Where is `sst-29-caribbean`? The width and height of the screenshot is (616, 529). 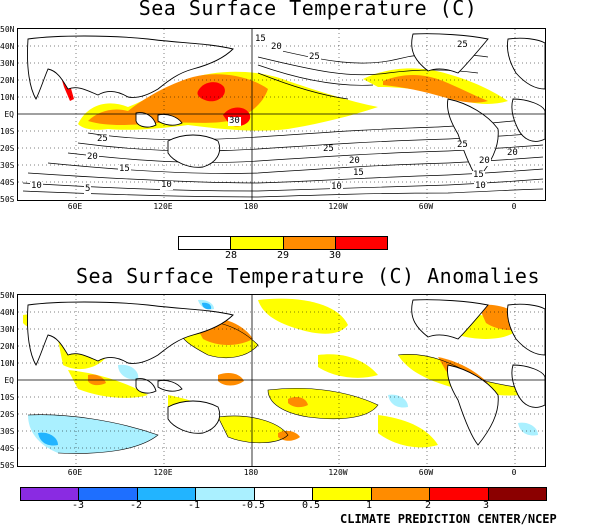
sst-29-caribbean is located at coordinates (435, 89).